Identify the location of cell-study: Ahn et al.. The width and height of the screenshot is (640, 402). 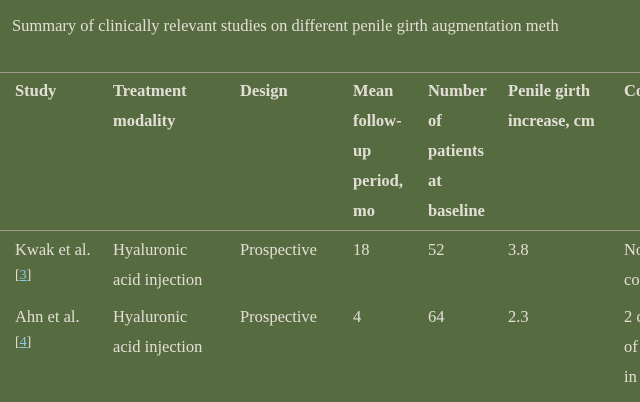
(47, 316).